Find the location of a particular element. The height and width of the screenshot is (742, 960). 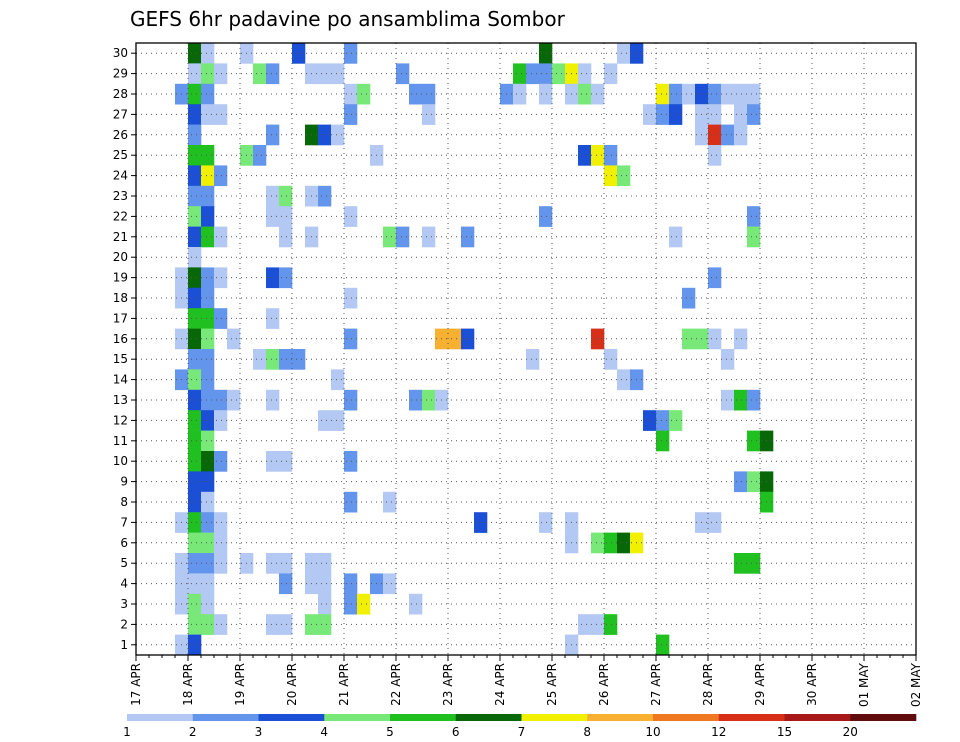

x-tick-label: 18 APR is located at coordinates (188, 684).